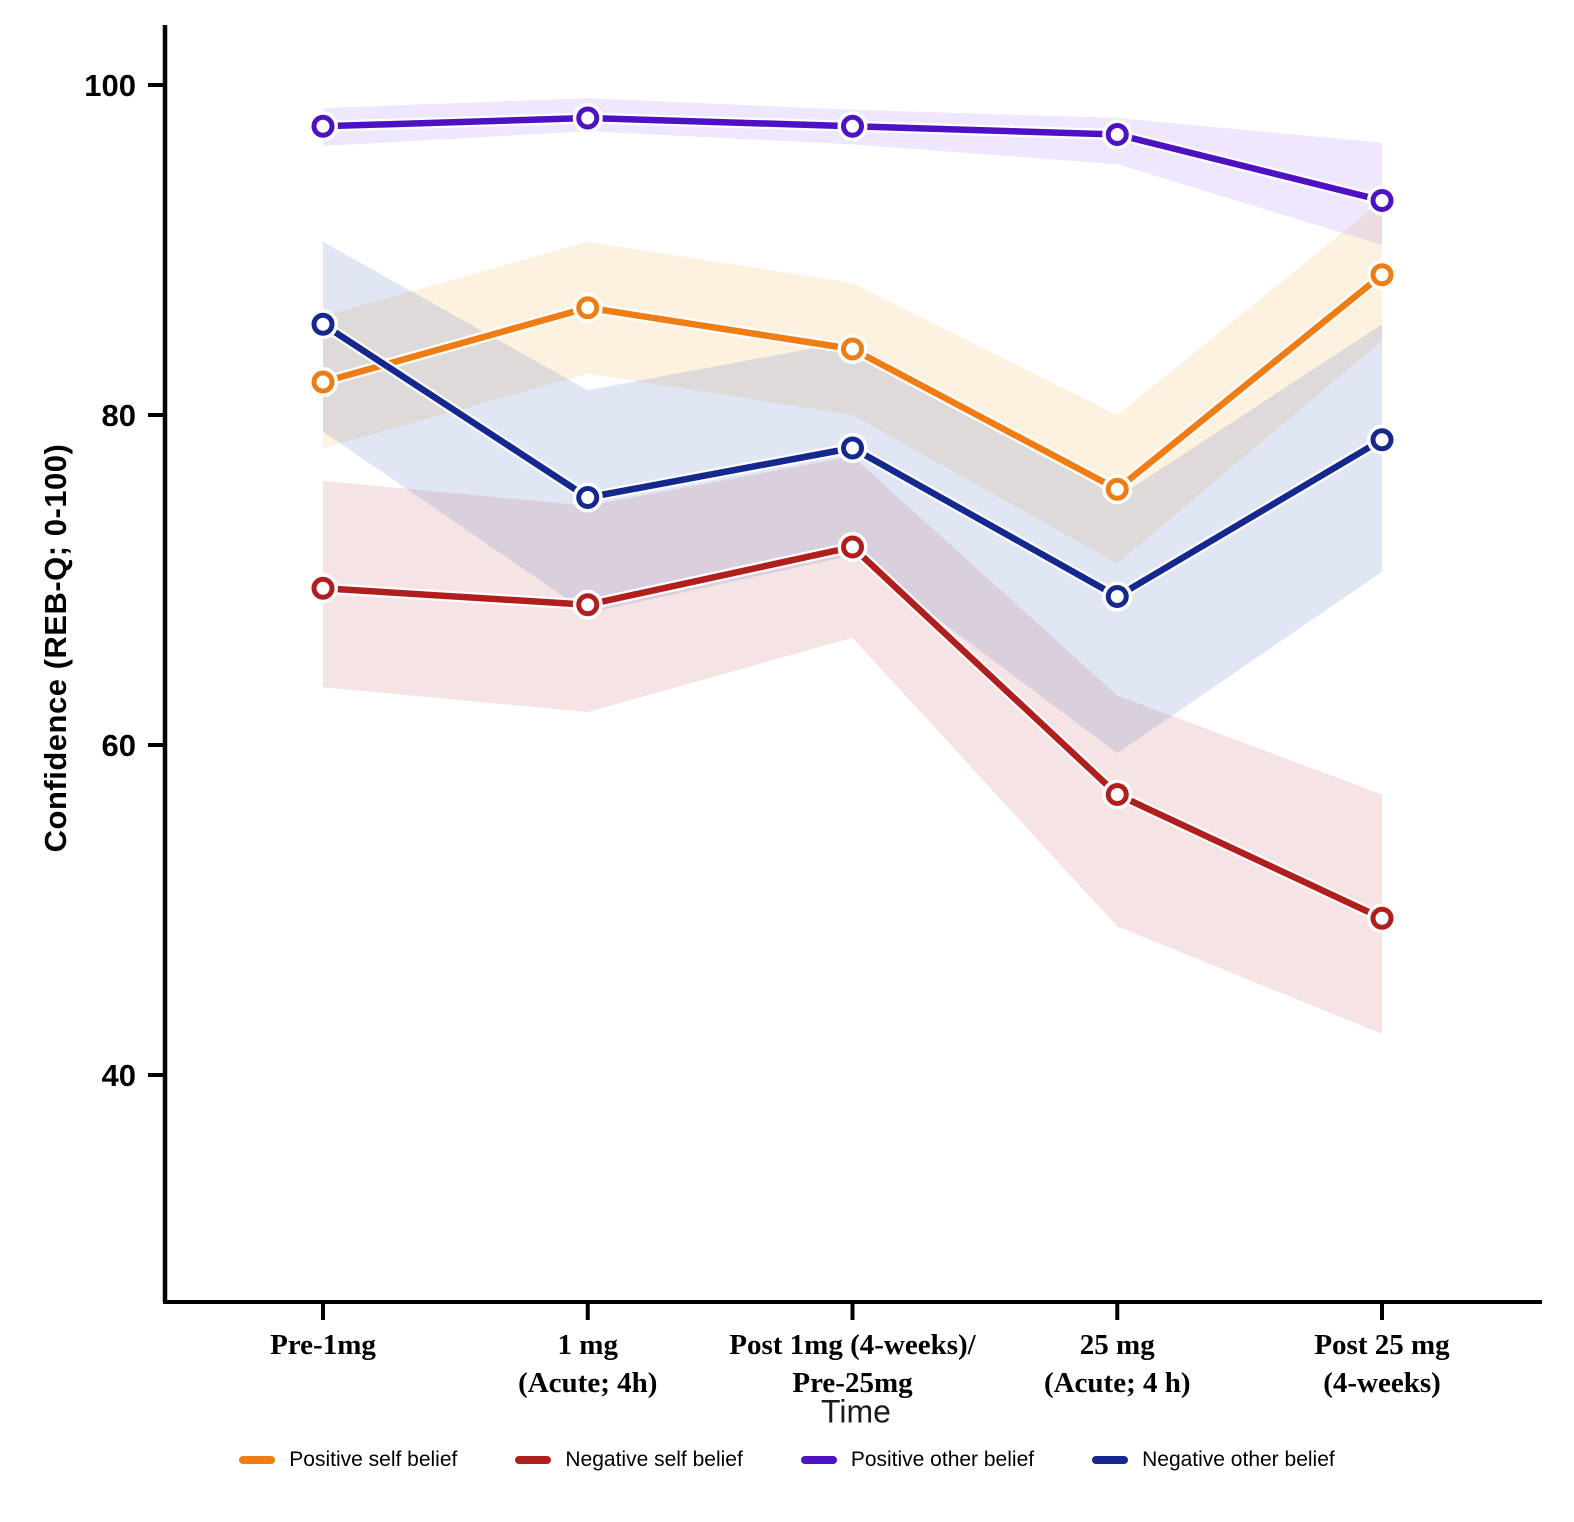 The image size is (1574, 1522). I want to click on legend-item-positive-self-belief: Positive self belief, so click(348, 1460).